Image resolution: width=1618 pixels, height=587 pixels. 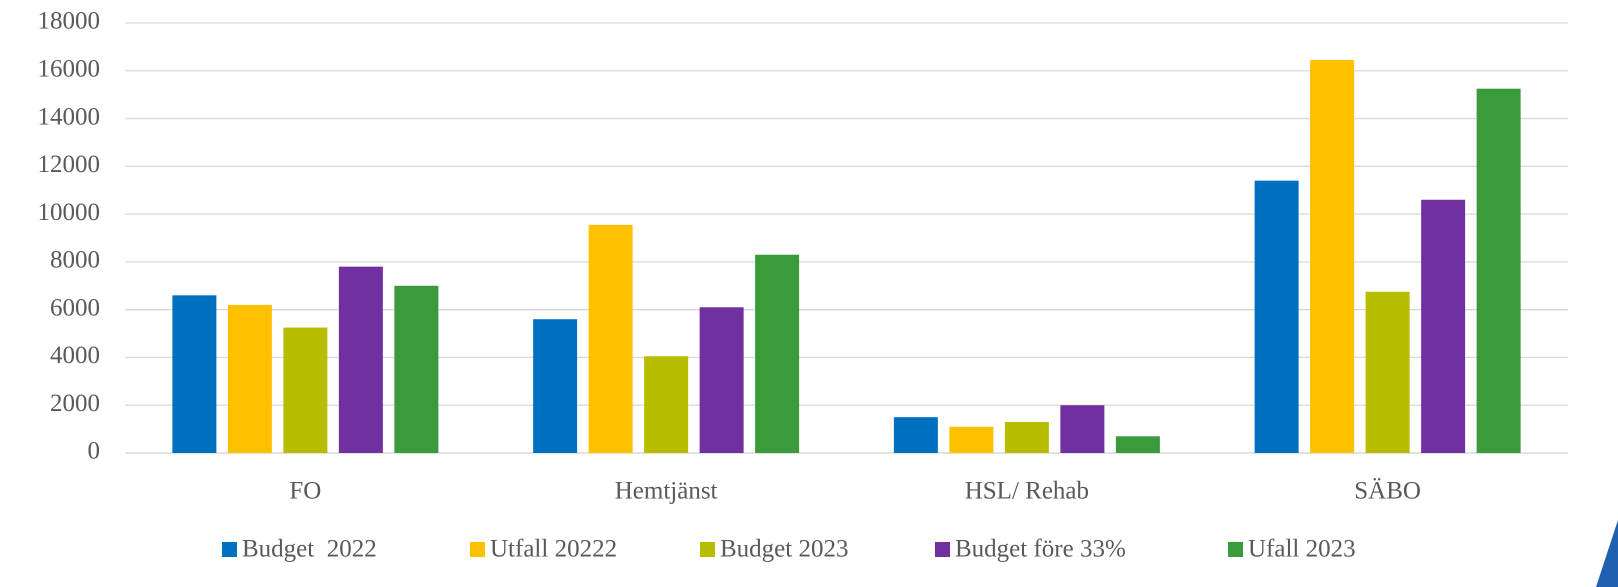 I want to click on legend-label: Utfall 20222, so click(x=553, y=549).